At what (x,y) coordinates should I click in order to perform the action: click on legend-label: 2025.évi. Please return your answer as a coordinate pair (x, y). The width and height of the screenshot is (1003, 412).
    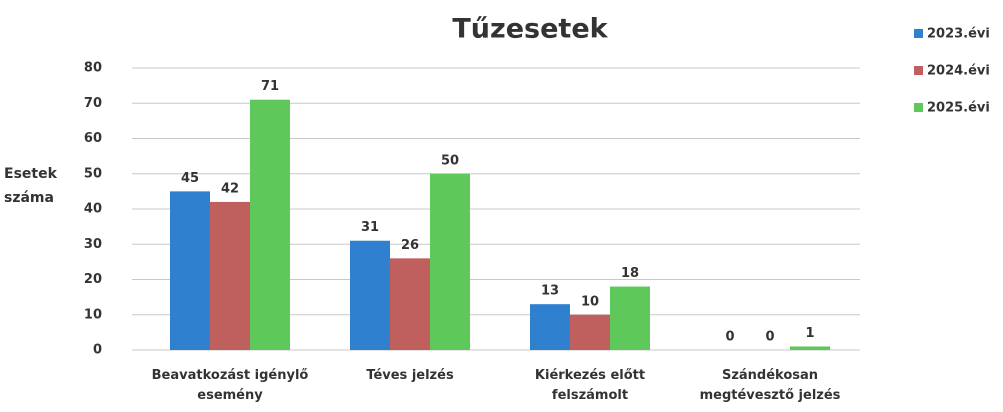
    Looking at the image, I should click on (958, 108).